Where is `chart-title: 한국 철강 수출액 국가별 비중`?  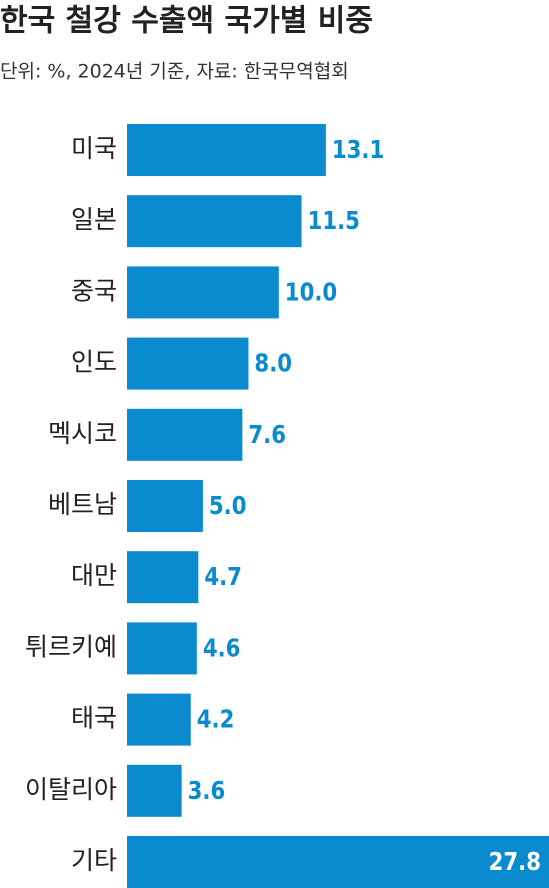
chart-title: 한국 철강 수출액 국가별 비중 is located at coordinates (186, 21).